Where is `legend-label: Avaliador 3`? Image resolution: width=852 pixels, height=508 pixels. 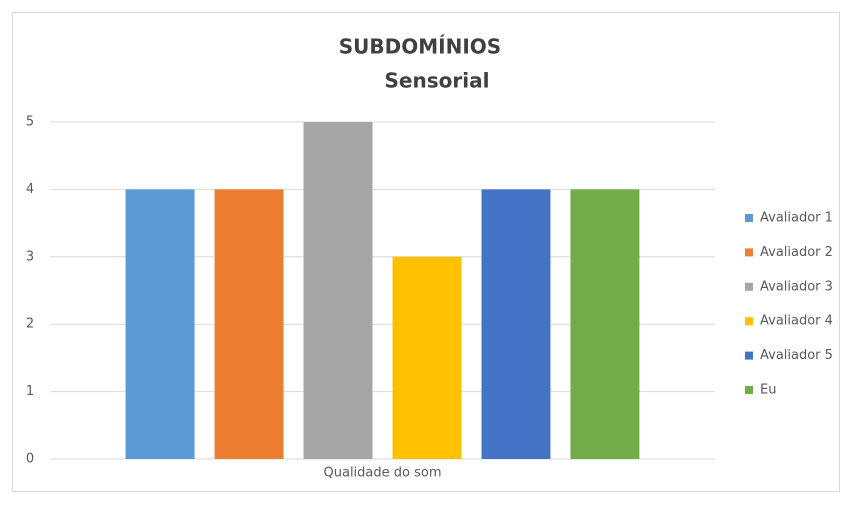 legend-label: Avaliador 3 is located at coordinates (796, 286).